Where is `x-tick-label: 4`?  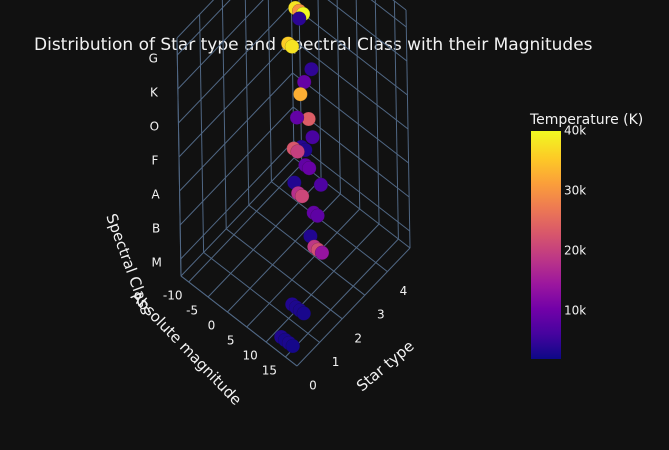
x-tick-label: 4 is located at coordinates (404, 291).